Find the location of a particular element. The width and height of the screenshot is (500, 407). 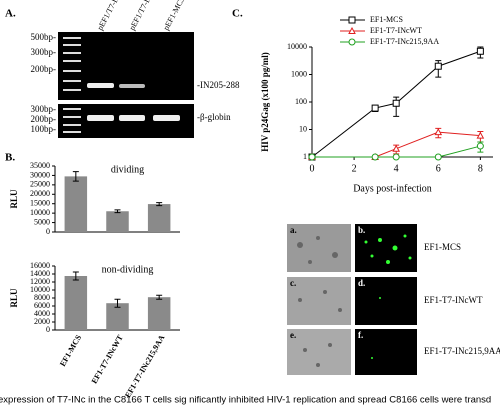

y-label: HIV p24Gag (x100 pg/ml) is located at coordinates (265, 102).